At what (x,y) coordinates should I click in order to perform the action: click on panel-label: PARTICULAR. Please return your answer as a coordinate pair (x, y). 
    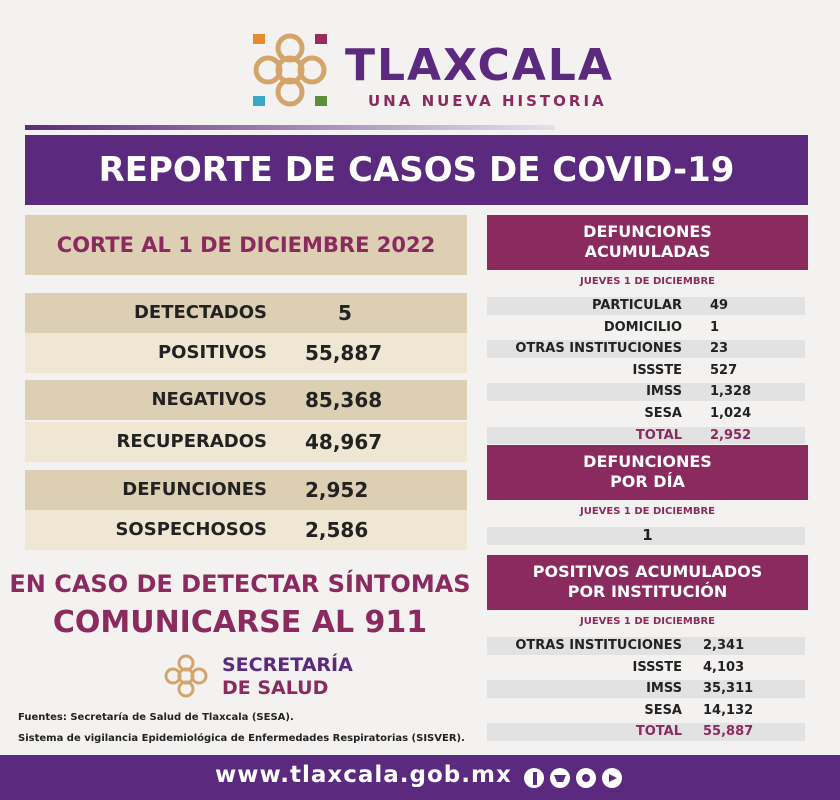
    Looking at the image, I should click on (637, 305).